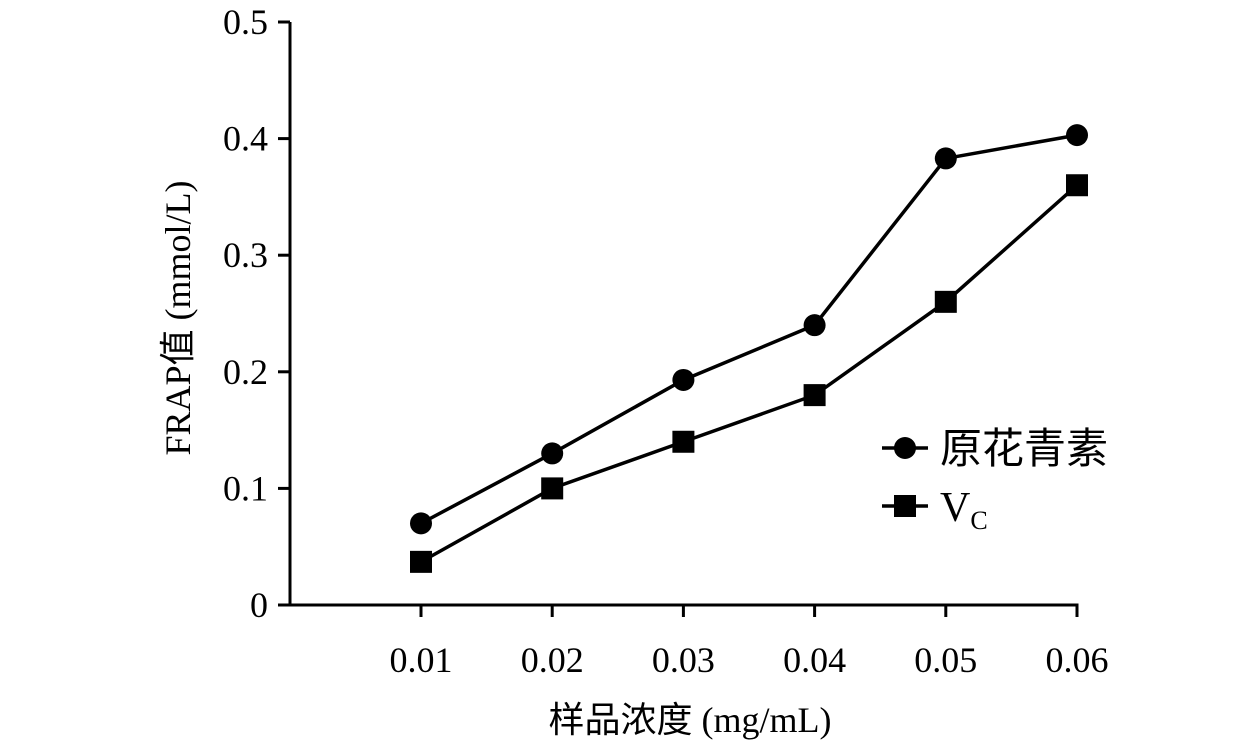 The image size is (1260, 746). I want to click on legend-label-subscript: C, so click(978, 520).